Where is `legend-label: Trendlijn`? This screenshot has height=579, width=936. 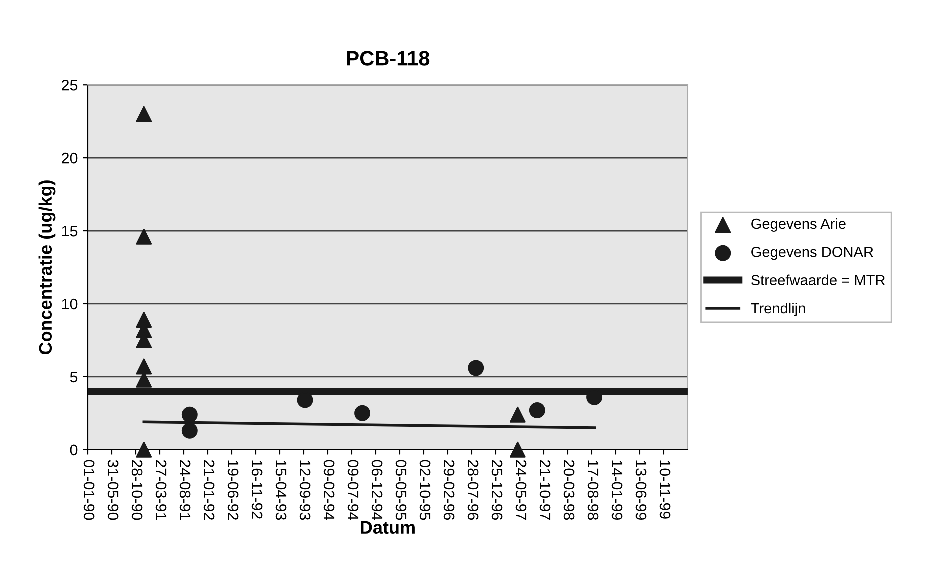 legend-label: Trendlijn is located at coordinates (778, 309).